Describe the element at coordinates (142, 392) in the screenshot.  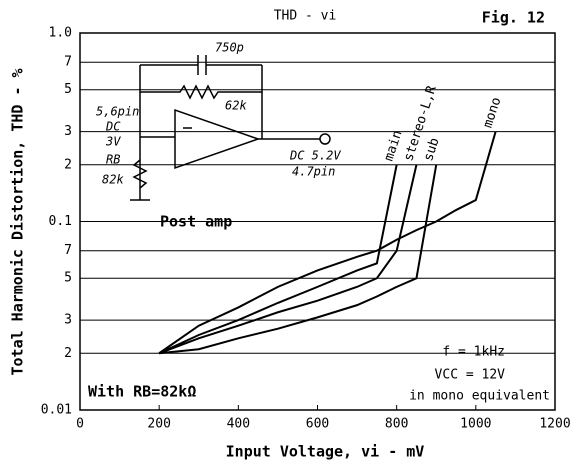
I see `annotation: With RB=82kΩ` at that location.